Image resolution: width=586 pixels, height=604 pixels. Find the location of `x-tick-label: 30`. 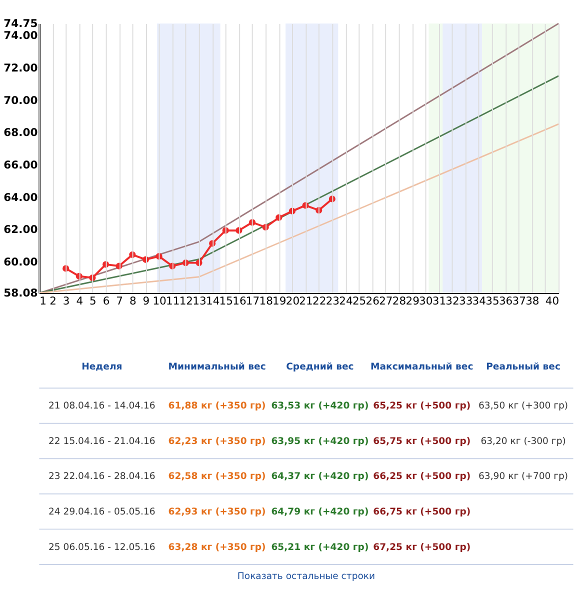

x-tick-label: 30 is located at coordinates (426, 301).